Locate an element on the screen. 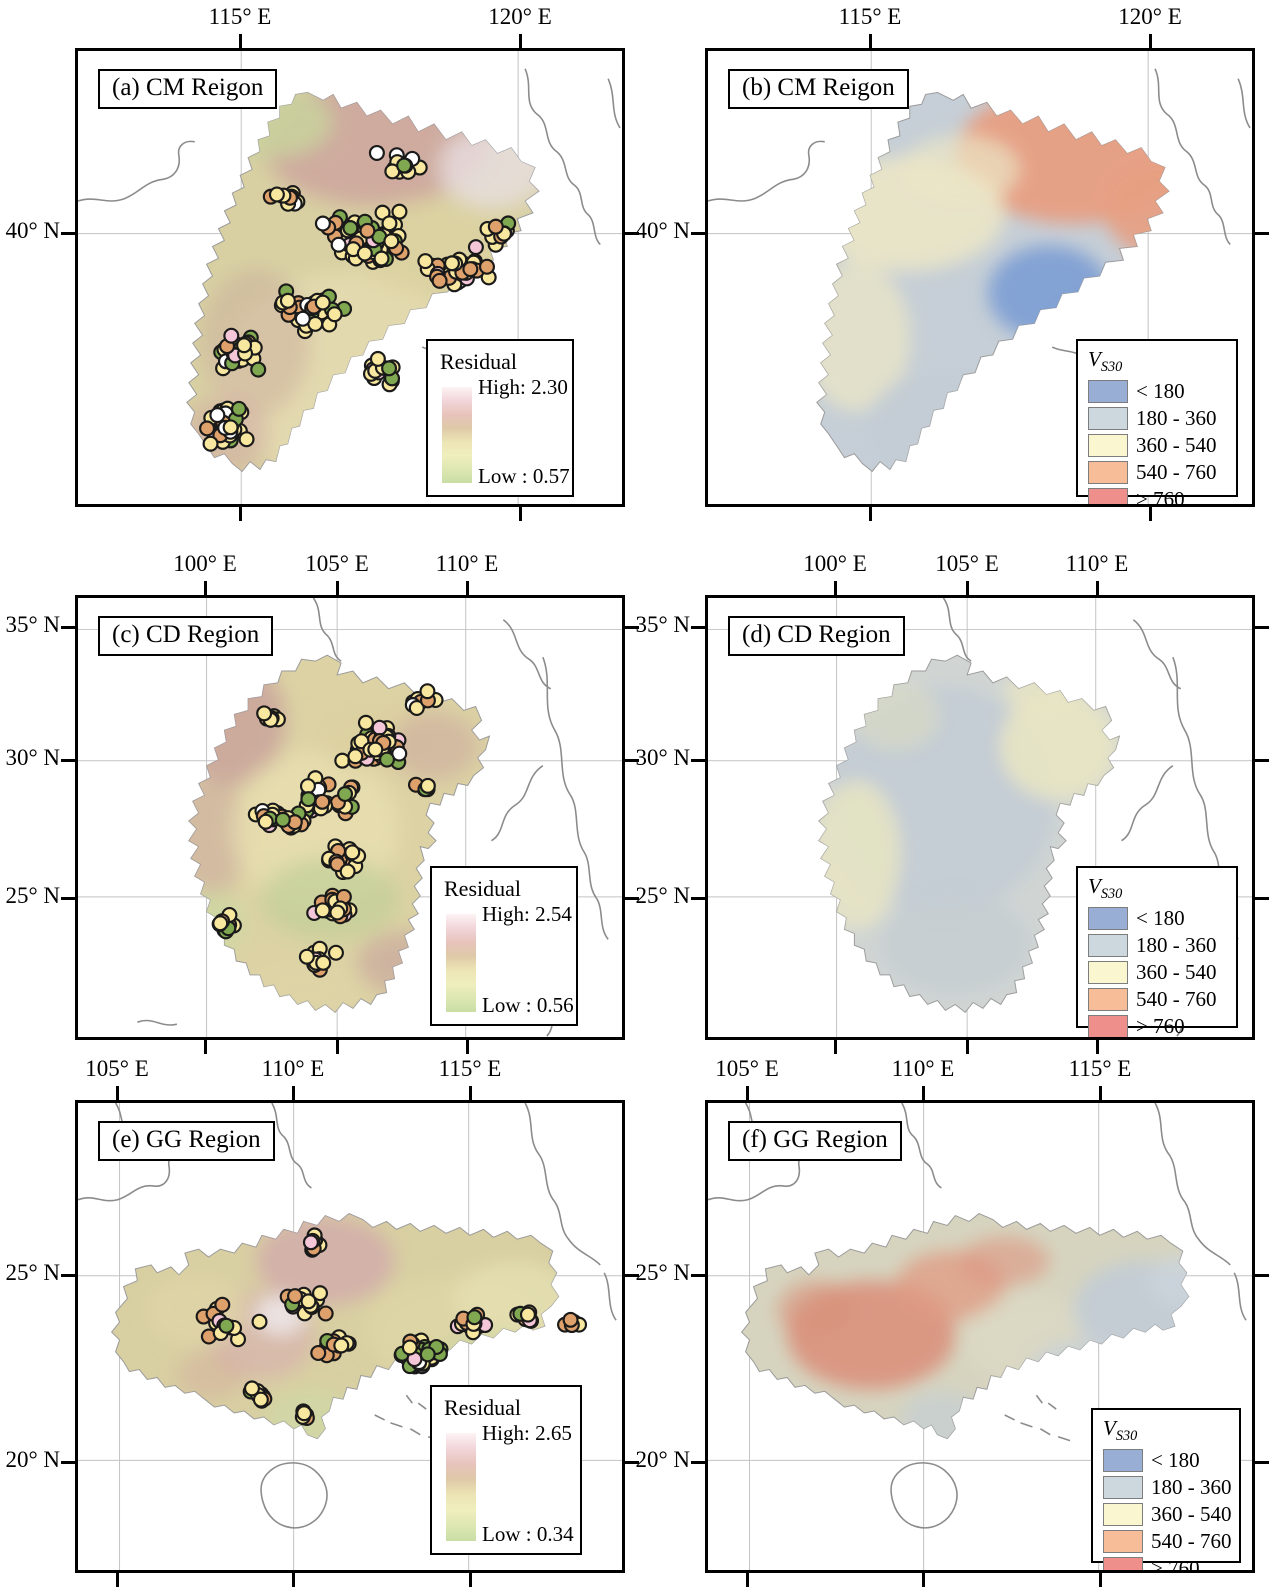 The width and height of the screenshot is (1270, 1596). axis-label-lon: 105° E is located at coordinates (967, 563).